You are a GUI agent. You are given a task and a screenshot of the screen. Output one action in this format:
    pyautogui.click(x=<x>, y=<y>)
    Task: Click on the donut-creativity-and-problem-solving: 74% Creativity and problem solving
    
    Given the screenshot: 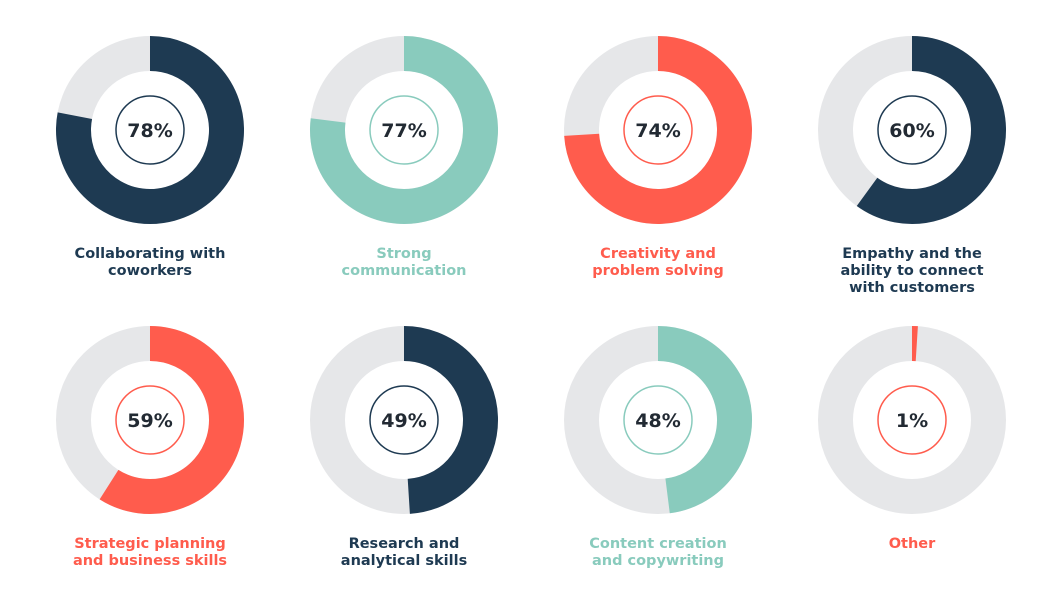 What is the action you would take?
    pyautogui.click(x=658, y=181)
    